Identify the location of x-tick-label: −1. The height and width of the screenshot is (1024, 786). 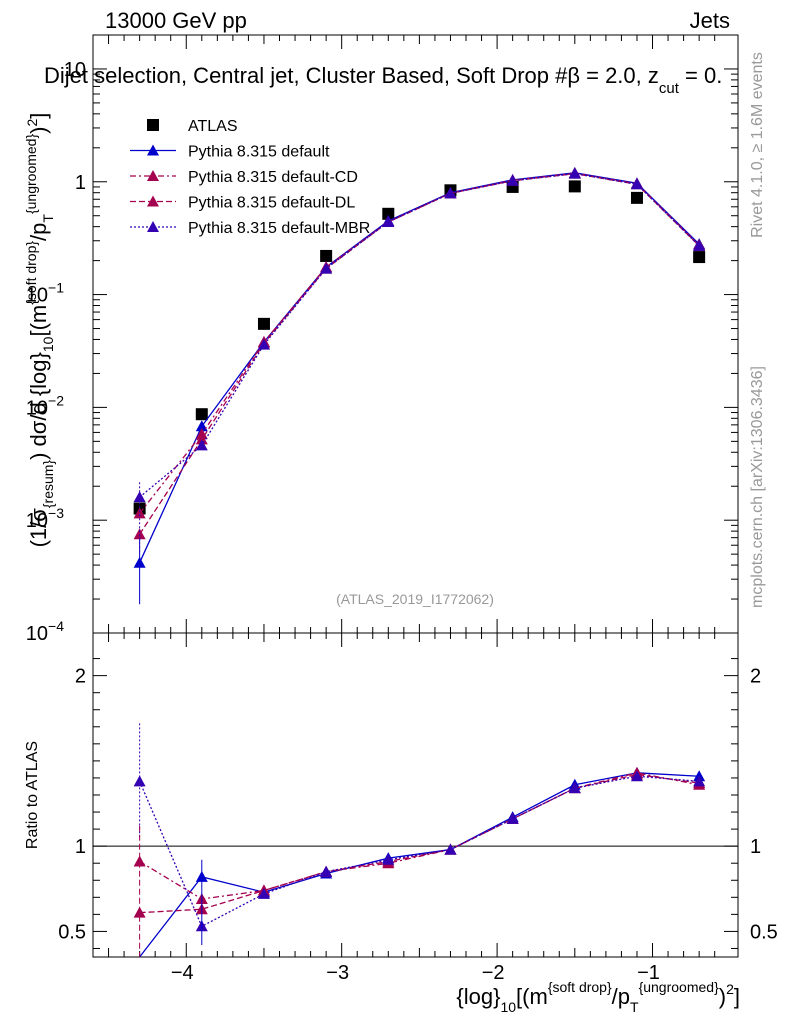
(648, 973).